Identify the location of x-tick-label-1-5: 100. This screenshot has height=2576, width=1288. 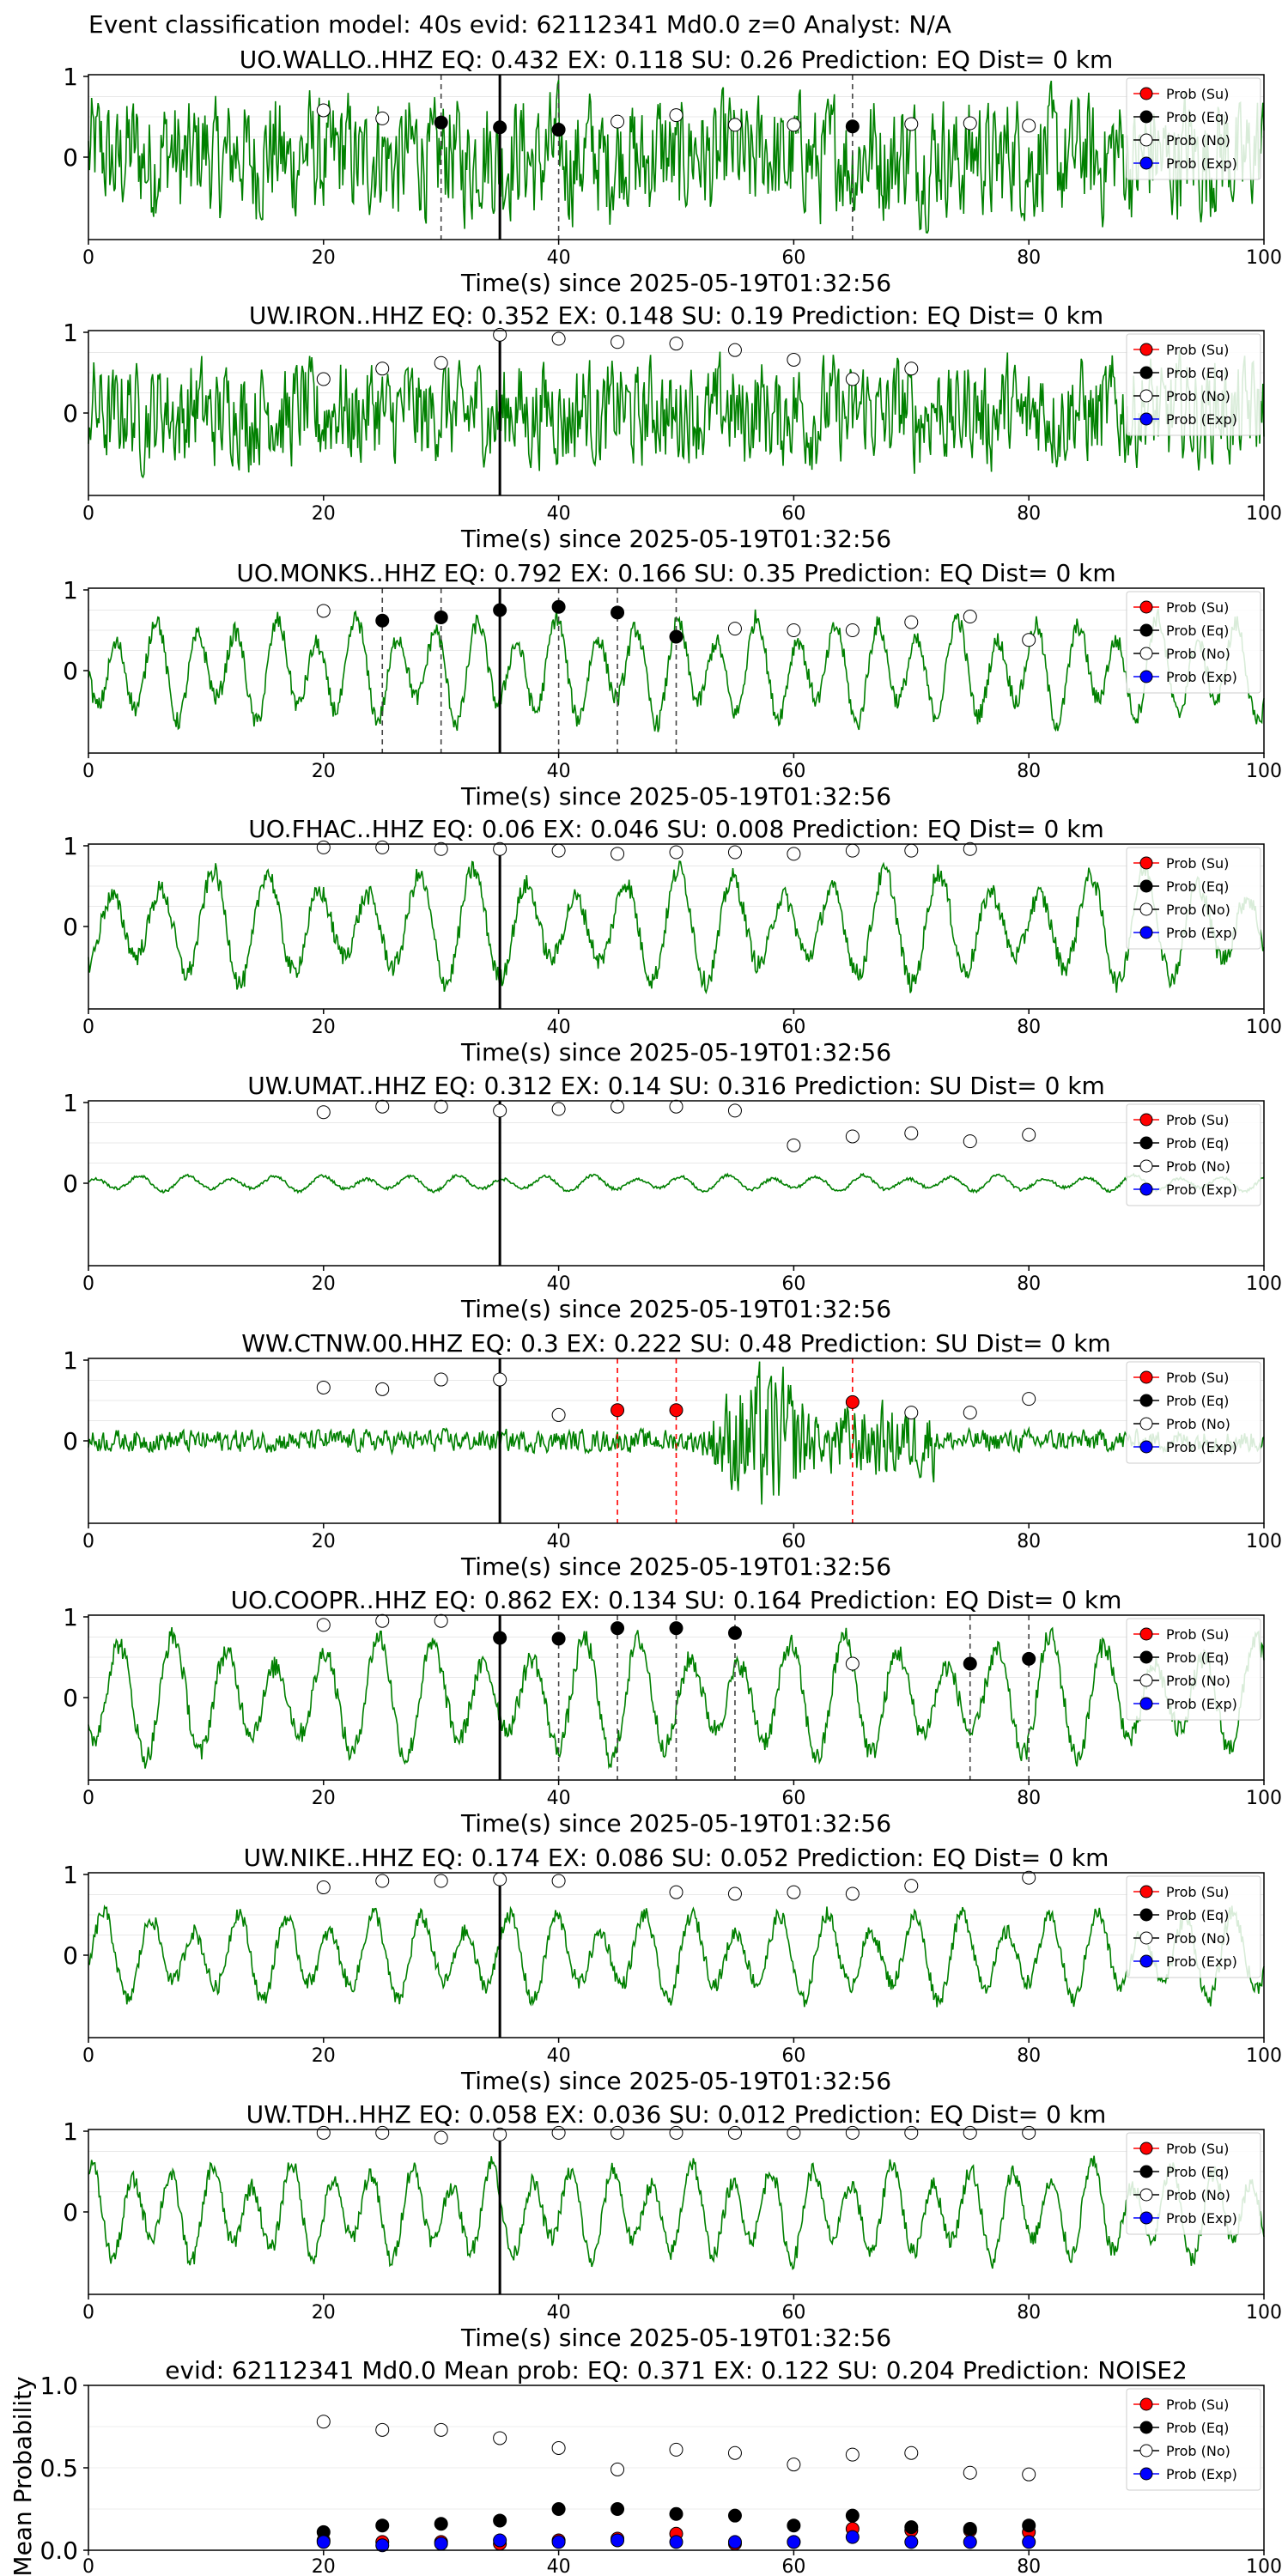
(1264, 258).